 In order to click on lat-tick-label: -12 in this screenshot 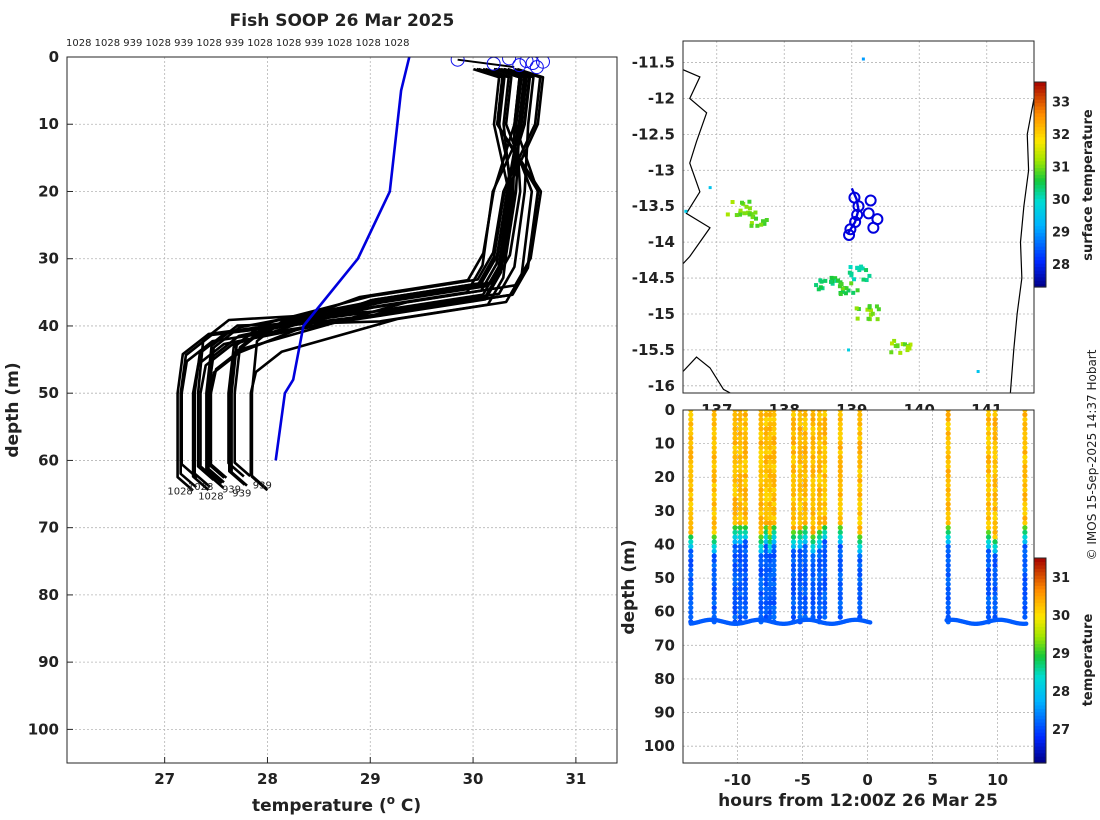, I will do `click(661, 98)`.